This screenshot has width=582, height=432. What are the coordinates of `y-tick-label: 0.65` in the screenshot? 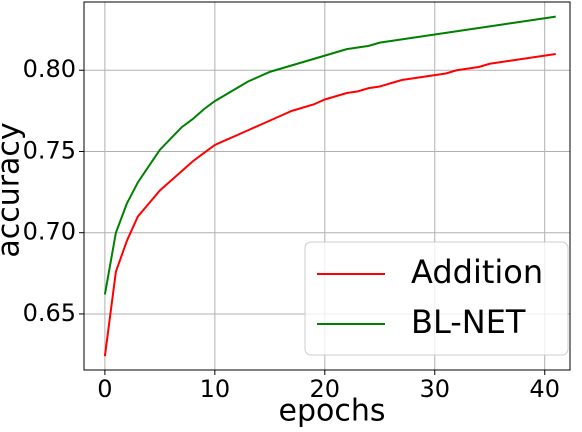 It's located at (49, 313).